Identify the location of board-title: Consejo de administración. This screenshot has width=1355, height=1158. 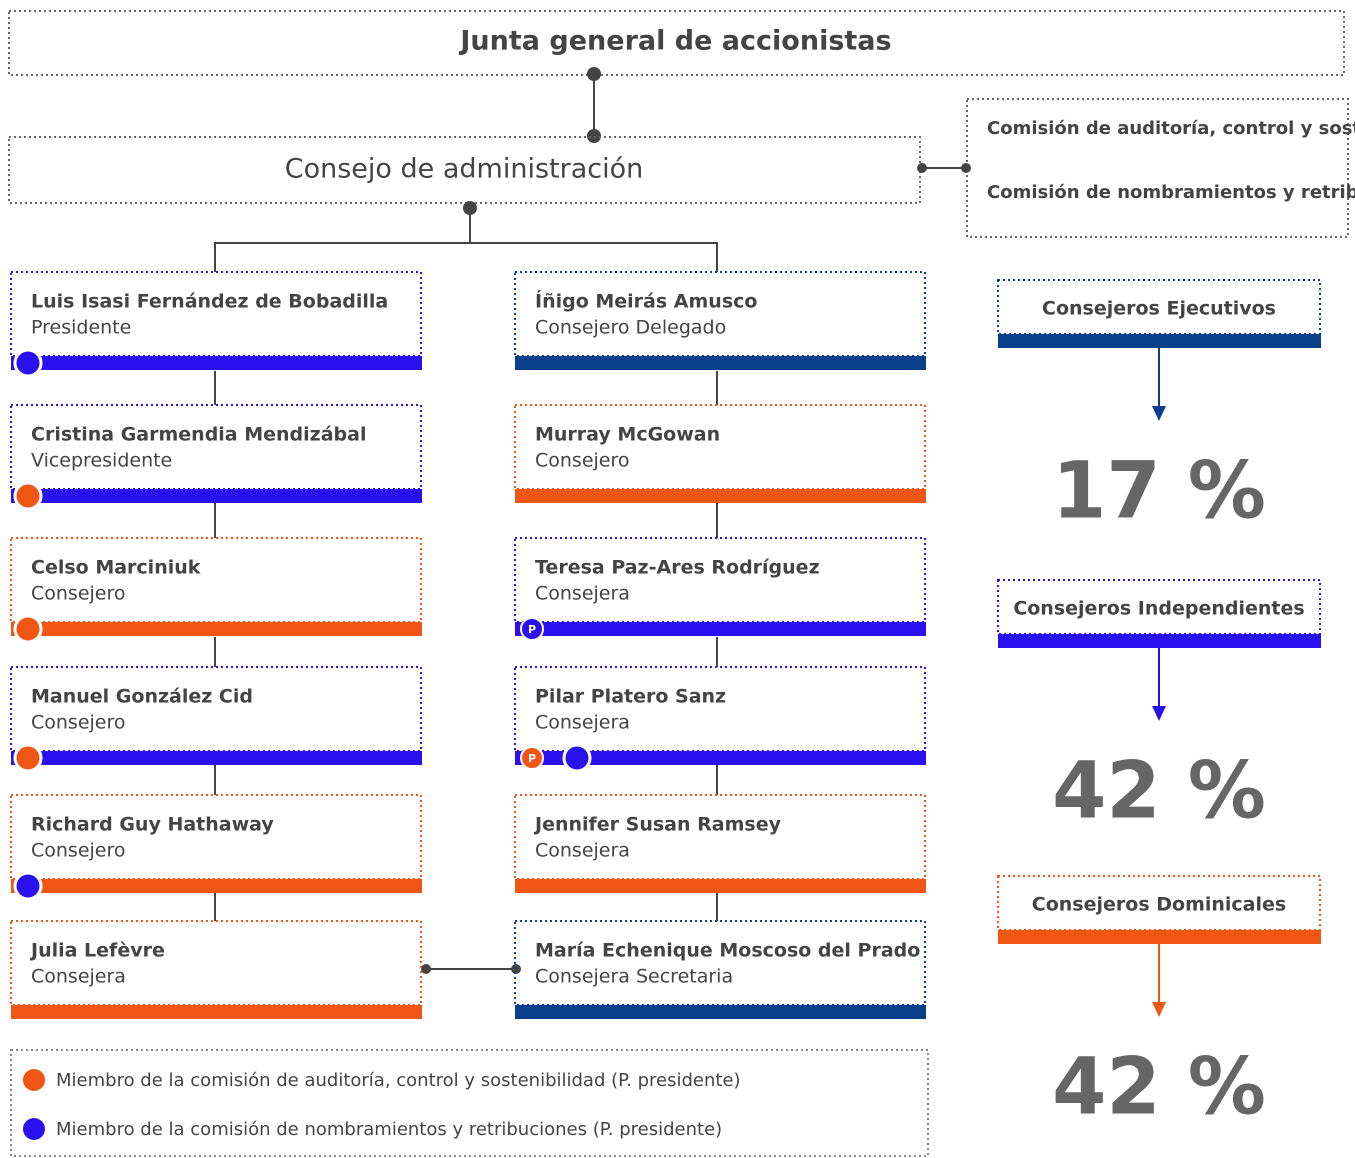
(464, 169).